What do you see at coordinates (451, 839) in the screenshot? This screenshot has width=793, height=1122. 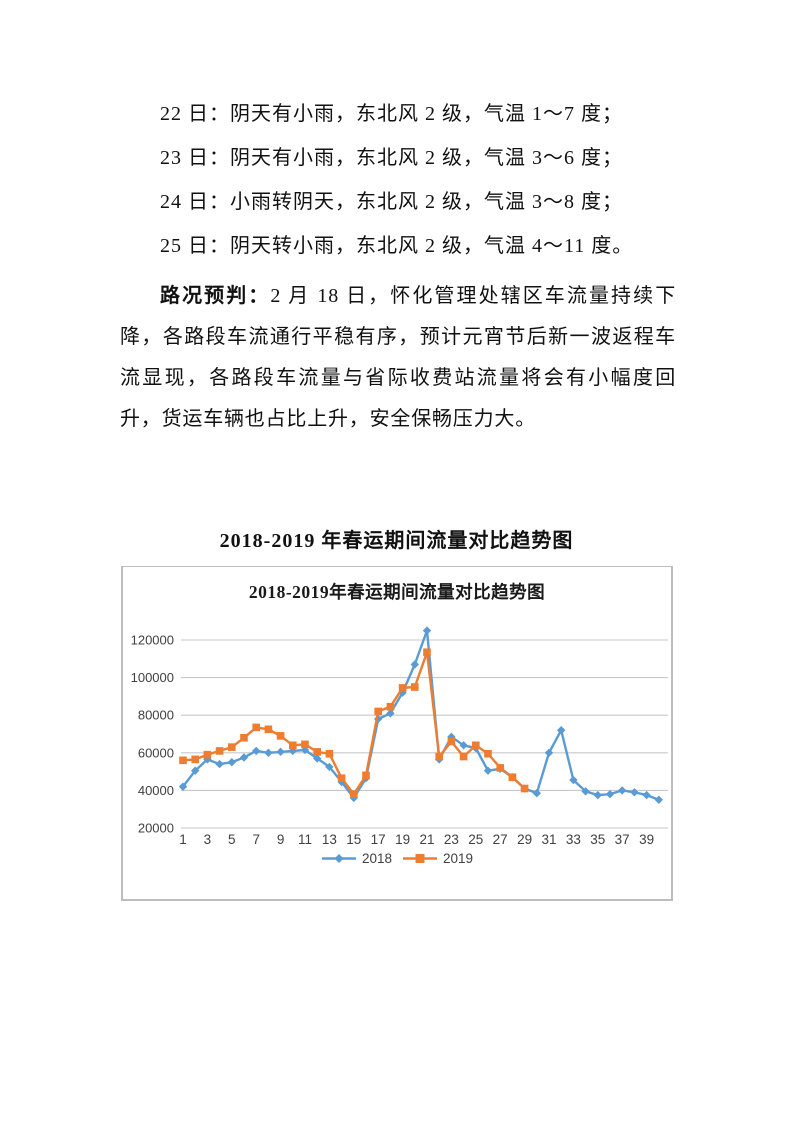 I see `svg-text: 23` at bounding box center [451, 839].